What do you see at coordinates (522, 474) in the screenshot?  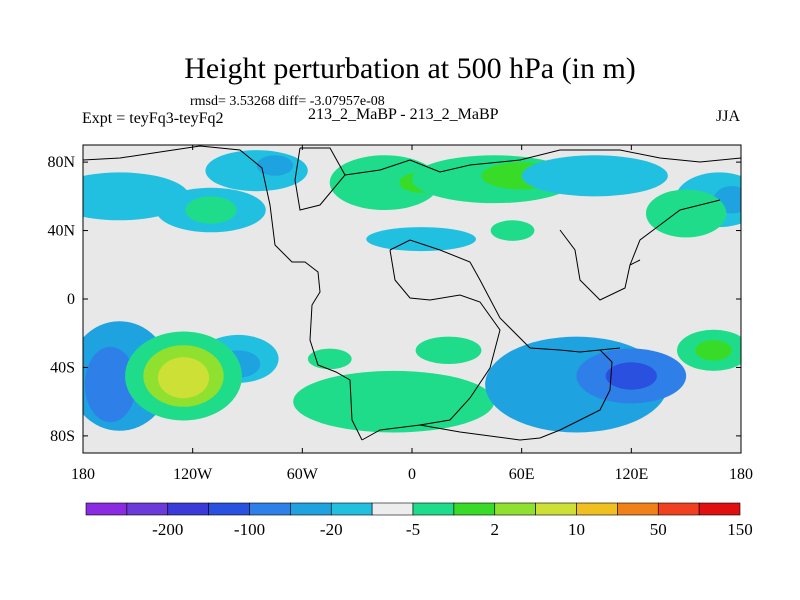 I see `x-tick-label: 60E` at bounding box center [522, 474].